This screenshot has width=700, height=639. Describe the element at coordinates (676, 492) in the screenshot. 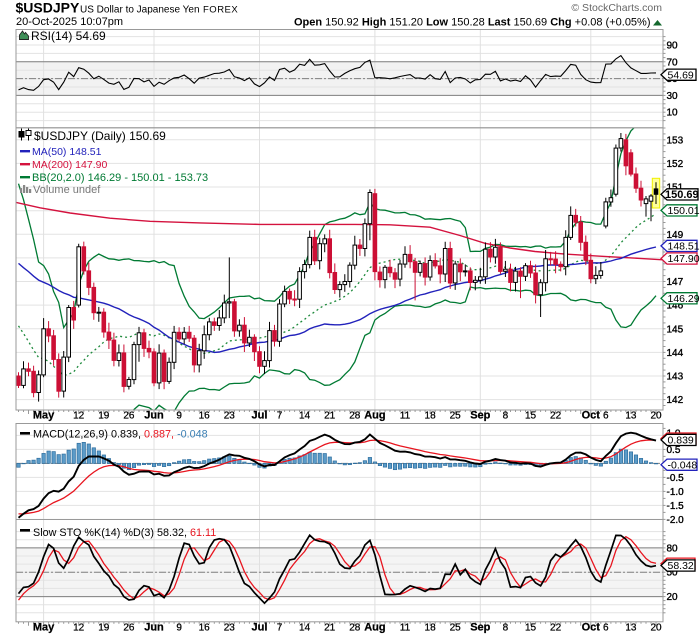

I see `svg-text: -1.0` at that location.